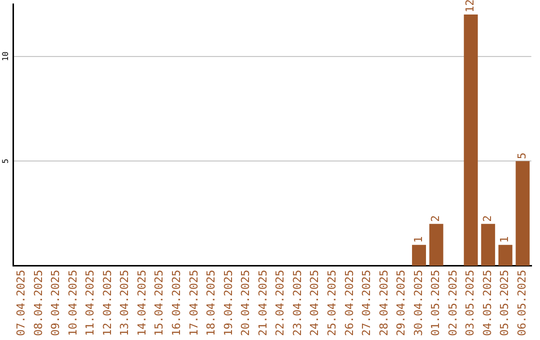 Image resolution: width=540 pixels, height=340 pixels. I want to click on x-tick-label: 19.04.2025, so click(228, 303).